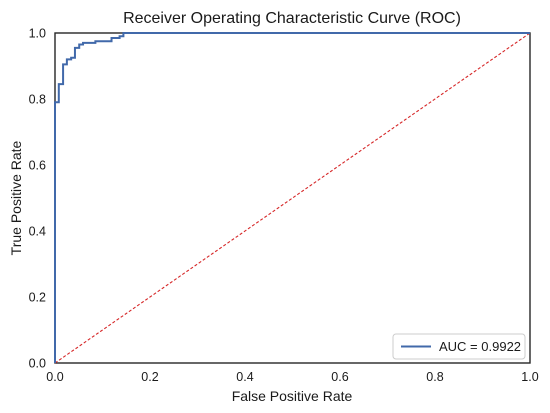 The height and width of the screenshot is (413, 550). I want to click on x-axis-ticks: 0.0 0.2 0.4 0.6 0.8 1.0, so click(292, 377).